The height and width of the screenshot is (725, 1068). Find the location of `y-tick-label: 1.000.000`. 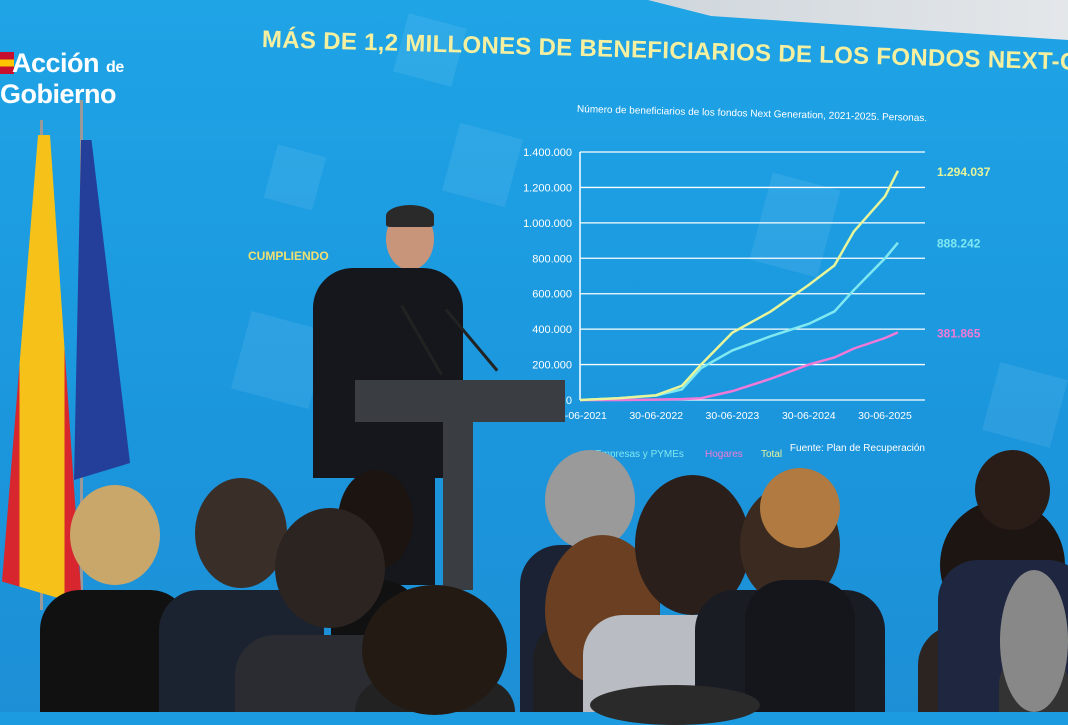

y-tick-label: 1.000.000 is located at coordinates (547, 224).